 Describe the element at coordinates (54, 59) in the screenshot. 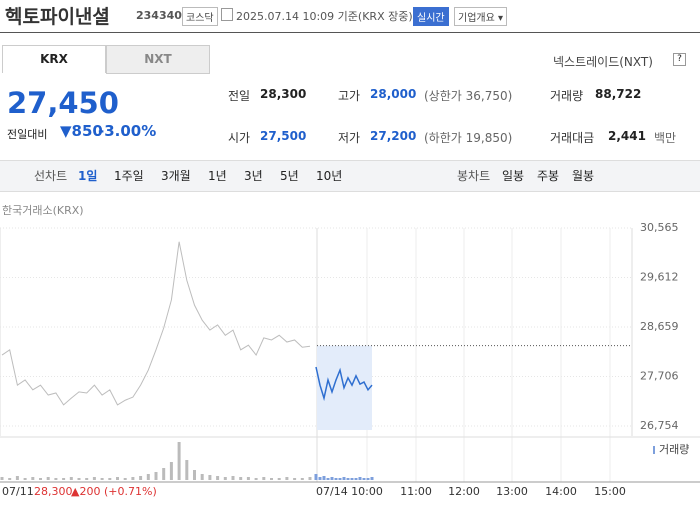

I see `tab-krx: KRX` at that location.